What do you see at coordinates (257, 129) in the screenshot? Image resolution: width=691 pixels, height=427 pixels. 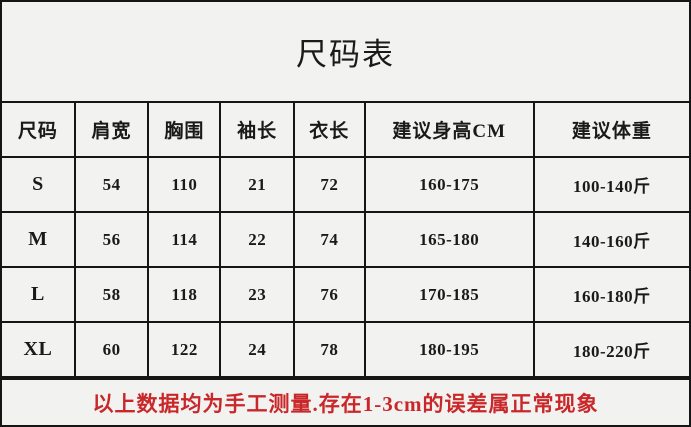 I see `header-cell-sleeve-length: 袖长` at bounding box center [257, 129].